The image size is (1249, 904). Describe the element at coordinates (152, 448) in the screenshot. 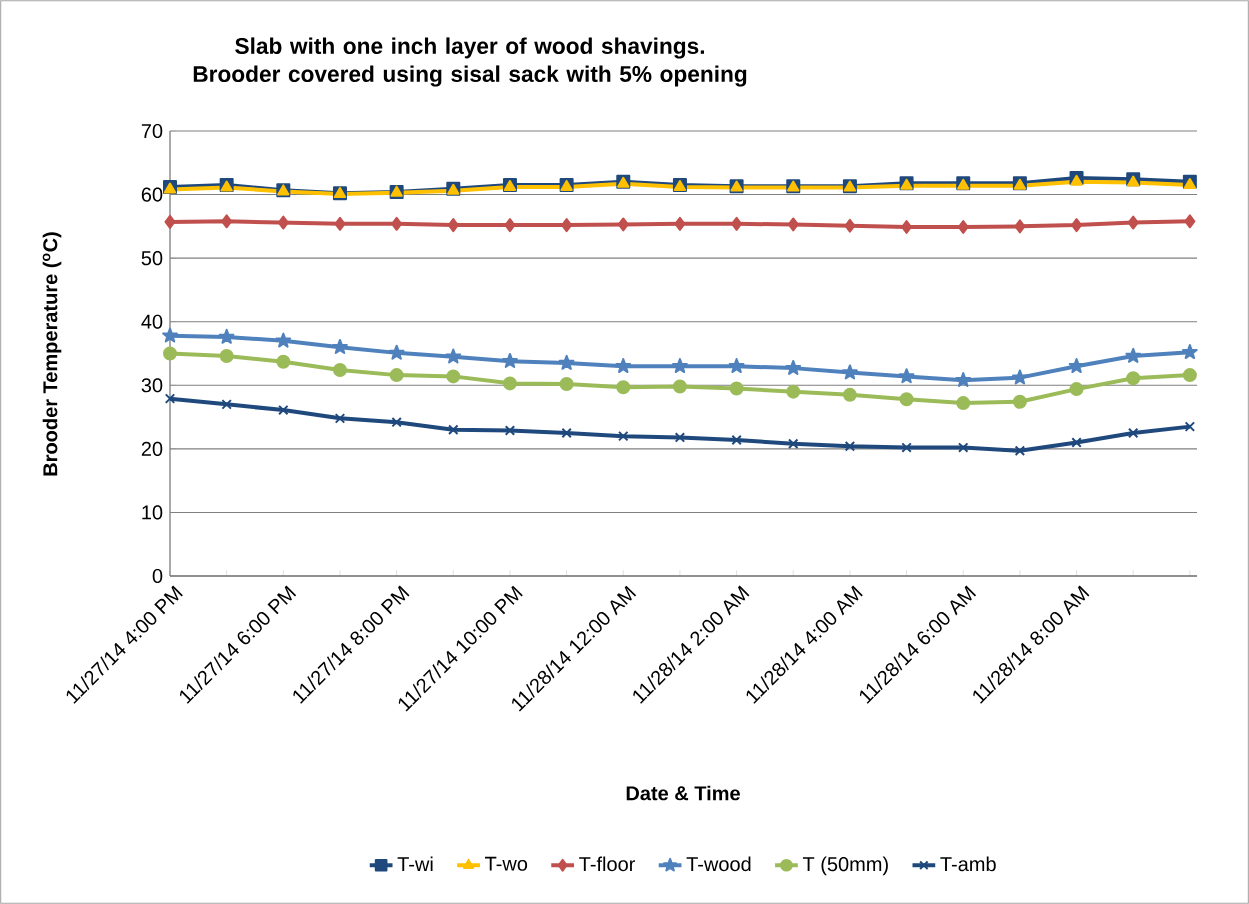

I see `y-tick-label: 20` at that location.